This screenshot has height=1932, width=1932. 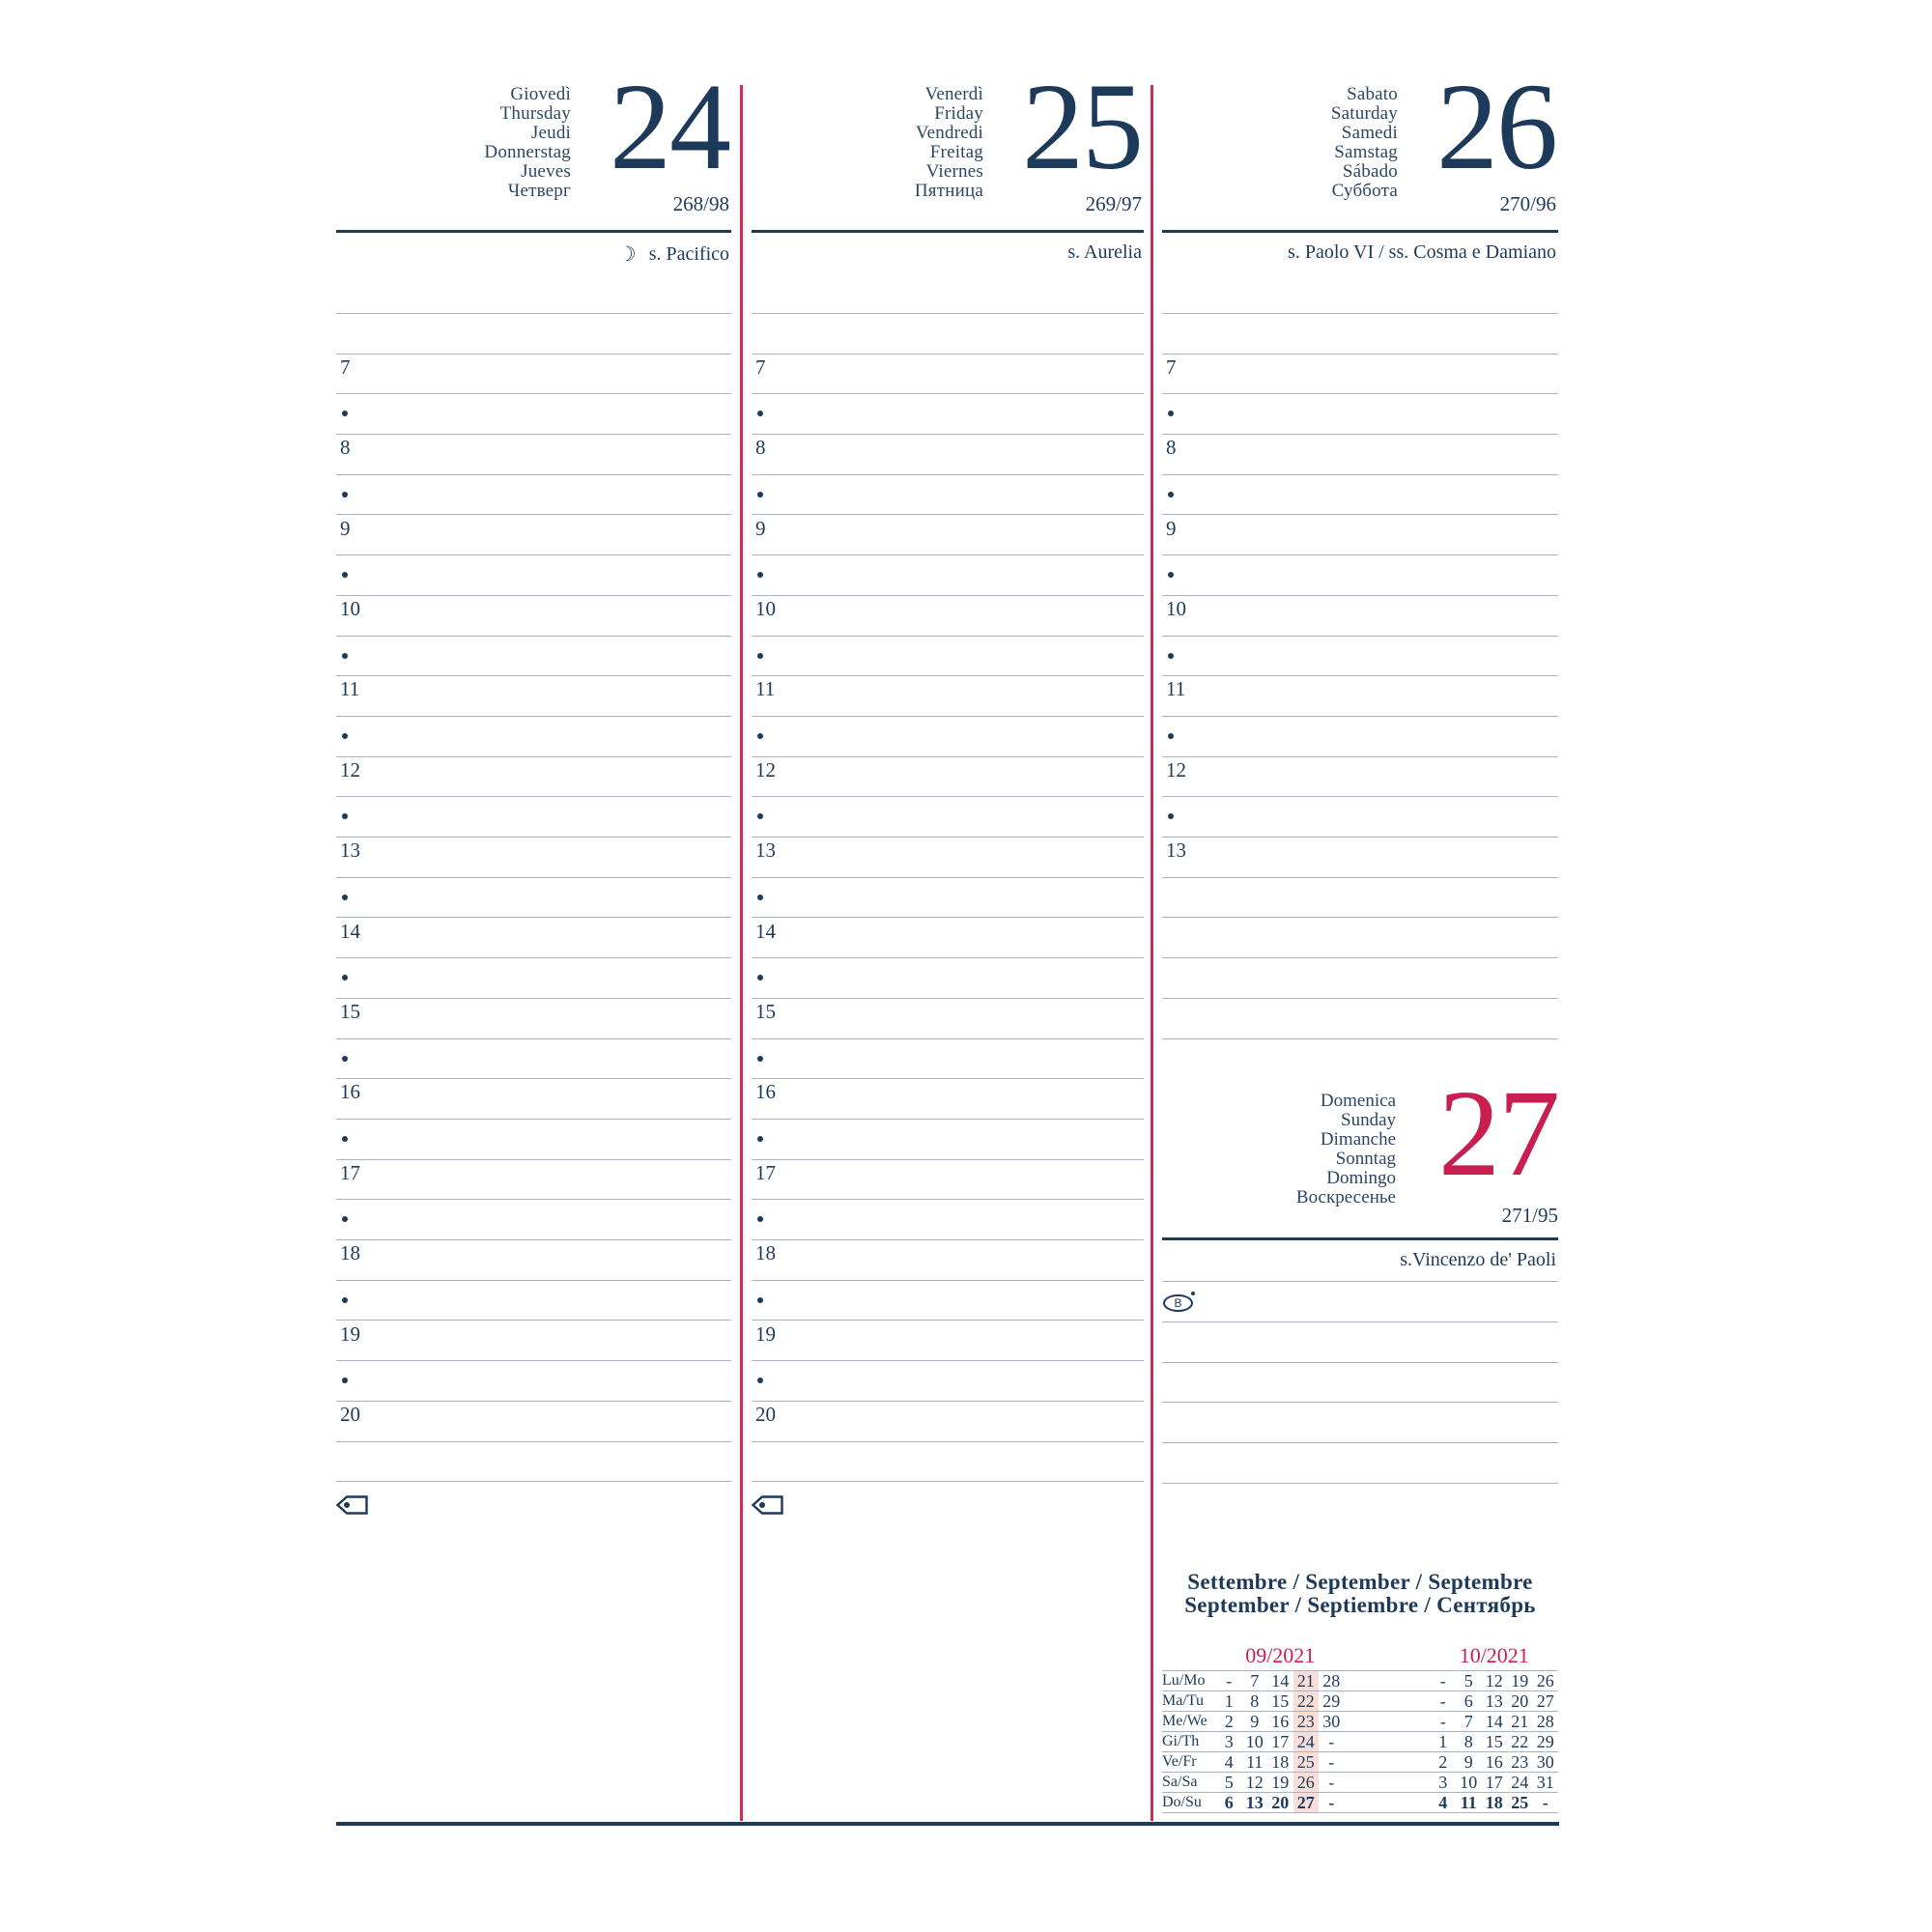 I want to click on day-name-line: Samstag, so click(x=1366, y=152).